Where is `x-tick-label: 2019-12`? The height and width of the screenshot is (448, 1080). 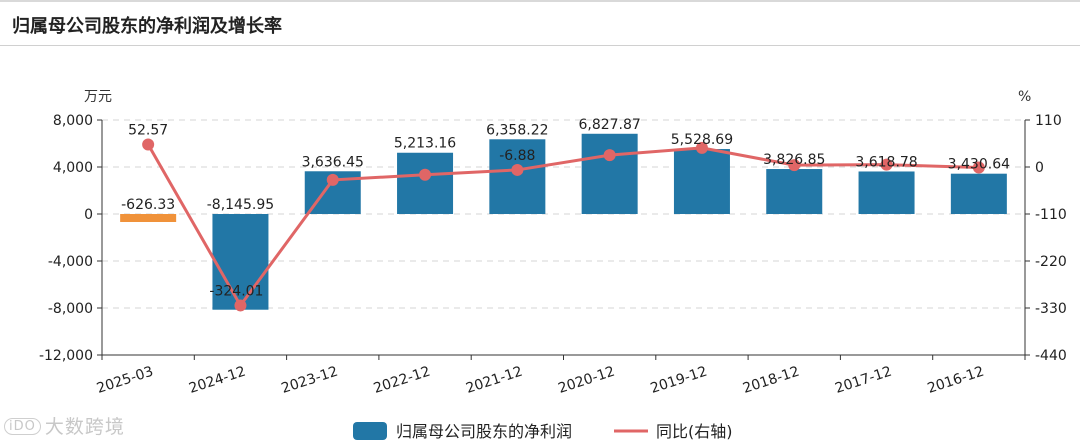 x-tick-label: 2019-12 is located at coordinates (679, 380).